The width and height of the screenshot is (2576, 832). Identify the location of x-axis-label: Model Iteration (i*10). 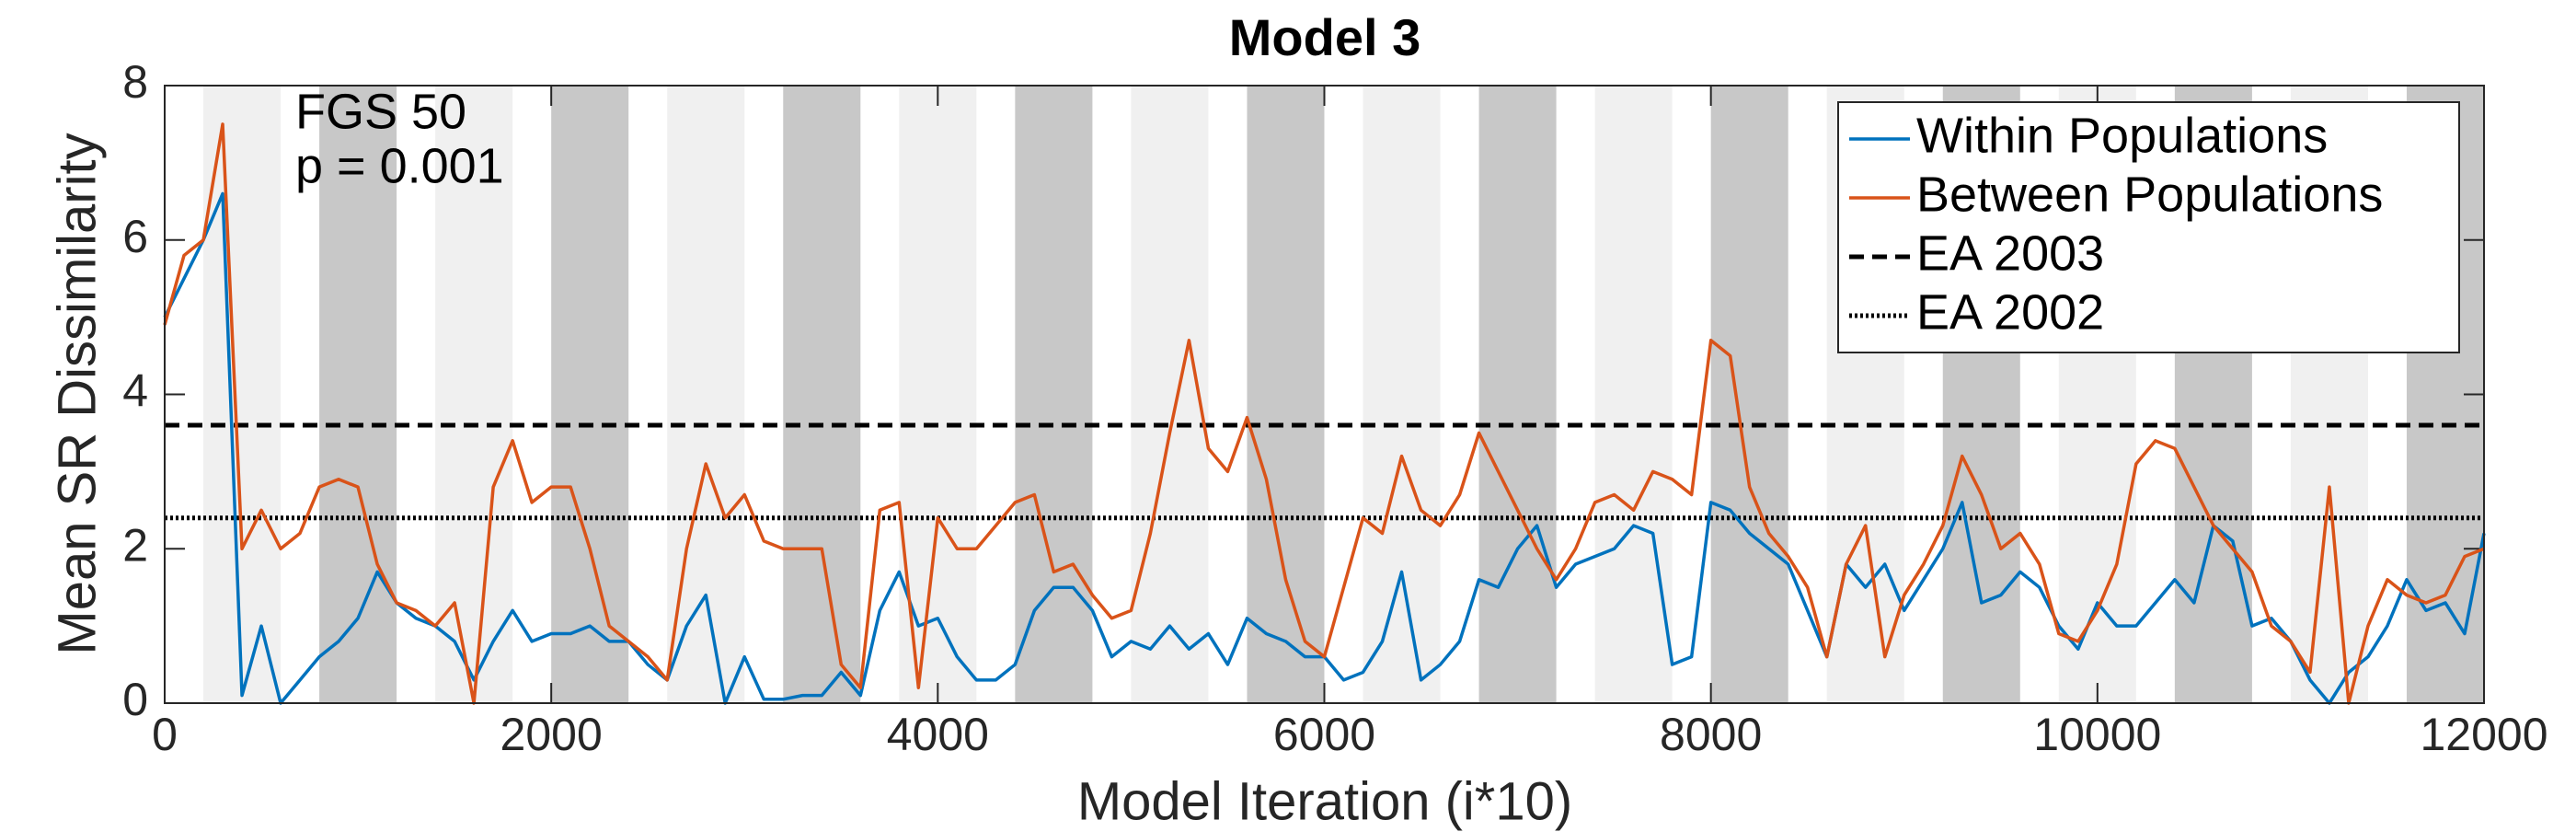
(1324, 801).